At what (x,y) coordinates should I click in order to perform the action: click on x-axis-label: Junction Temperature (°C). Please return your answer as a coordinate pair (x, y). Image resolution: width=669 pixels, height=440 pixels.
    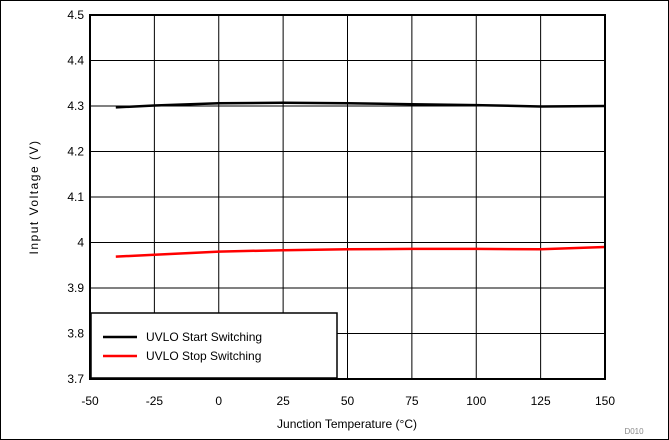
    Looking at the image, I should click on (347, 424).